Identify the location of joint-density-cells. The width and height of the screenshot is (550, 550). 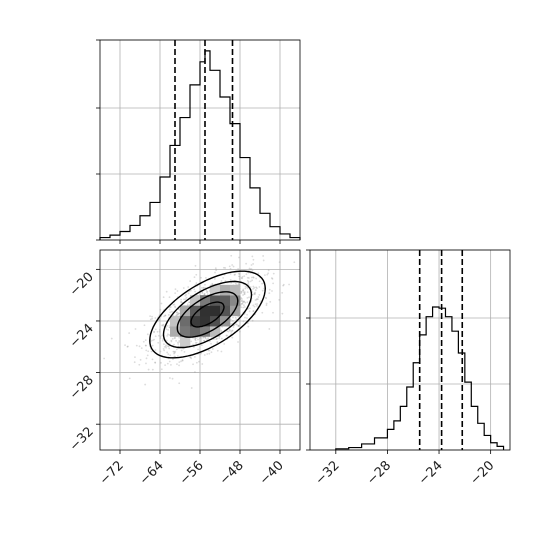
(205, 316).